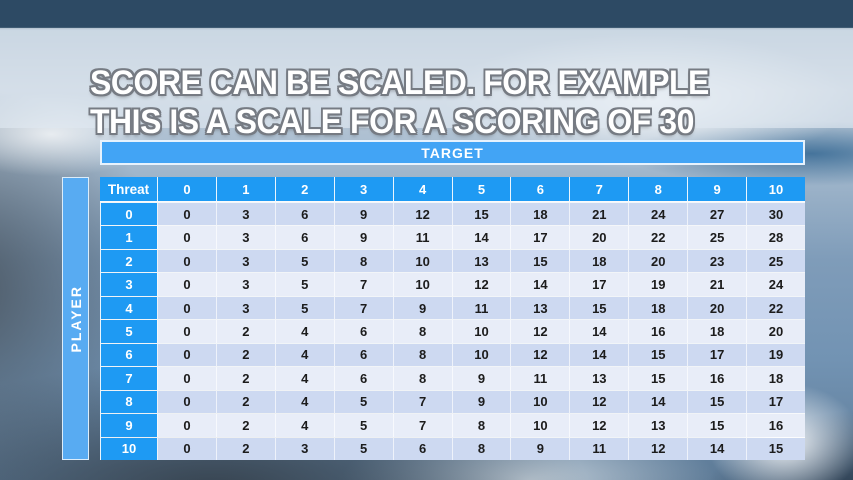 This screenshot has width=853, height=480. I want to click on table-row-3: 3 0 3 5 7 10 12 14 17 19 21 24, so click(452, 284).